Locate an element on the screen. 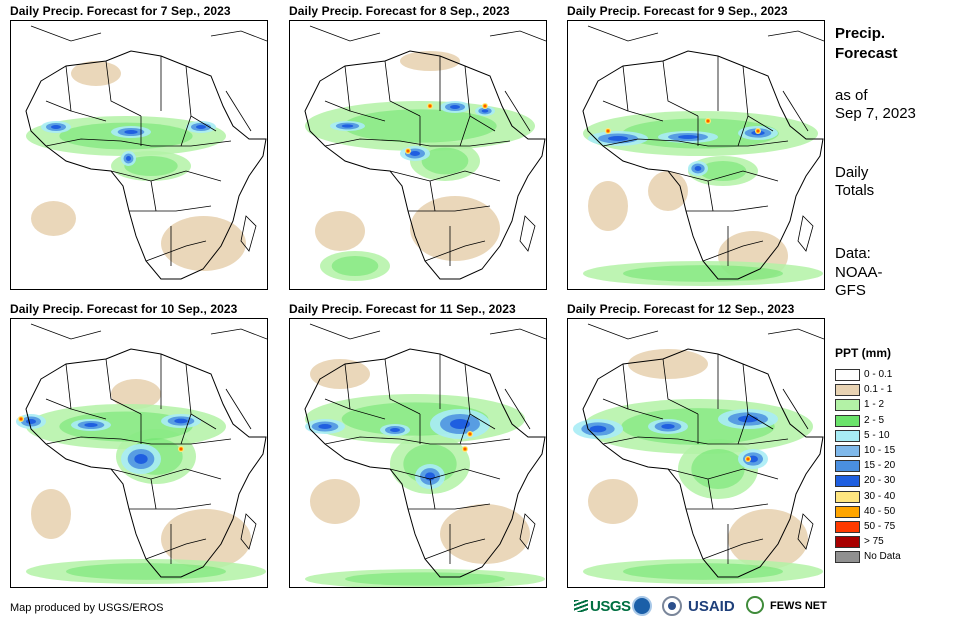 The width and height of the screenshot is (967, 626). panel-title: Daily Precip. Forecast for 10 Sep., 2023 is located at coordinates (124, 309).